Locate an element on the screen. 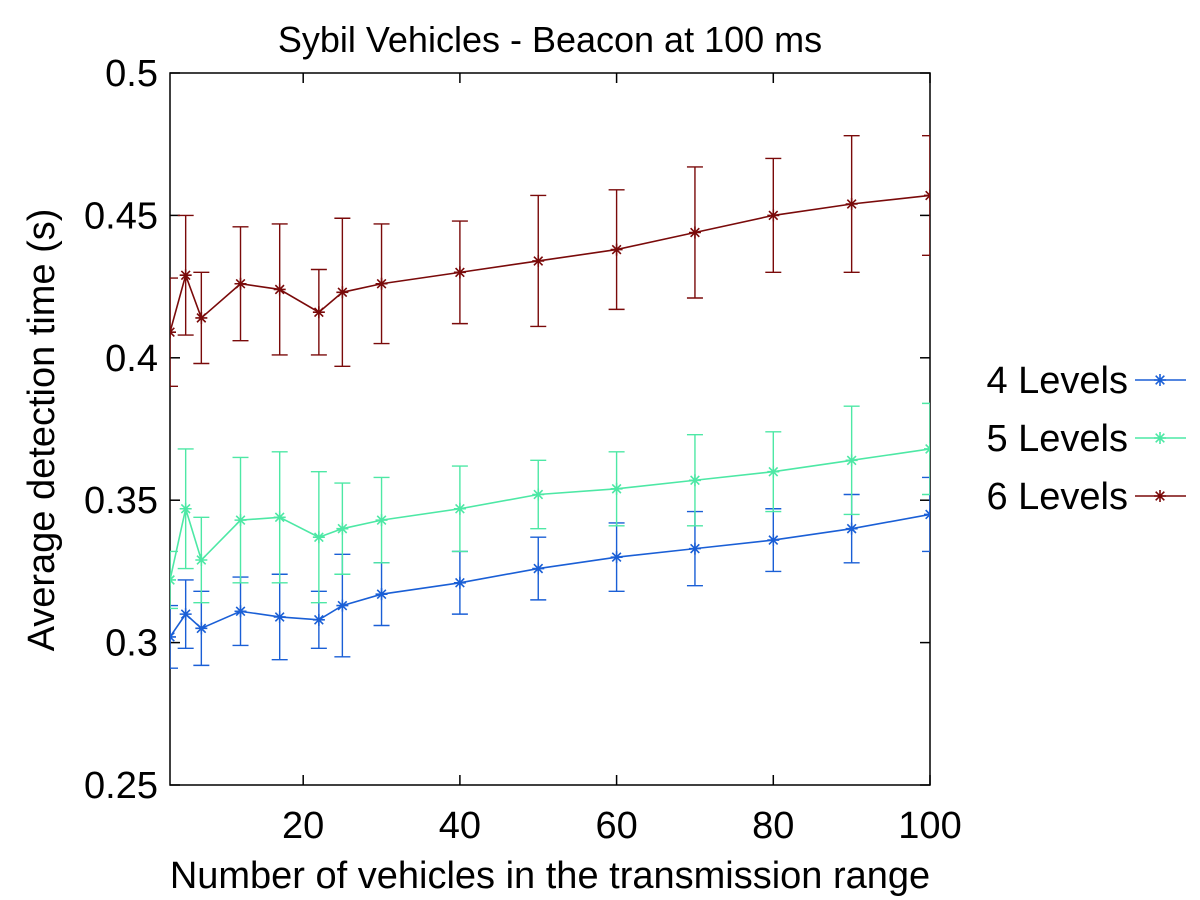  x-tick-label: 40 is located at coordinates (460, 826).